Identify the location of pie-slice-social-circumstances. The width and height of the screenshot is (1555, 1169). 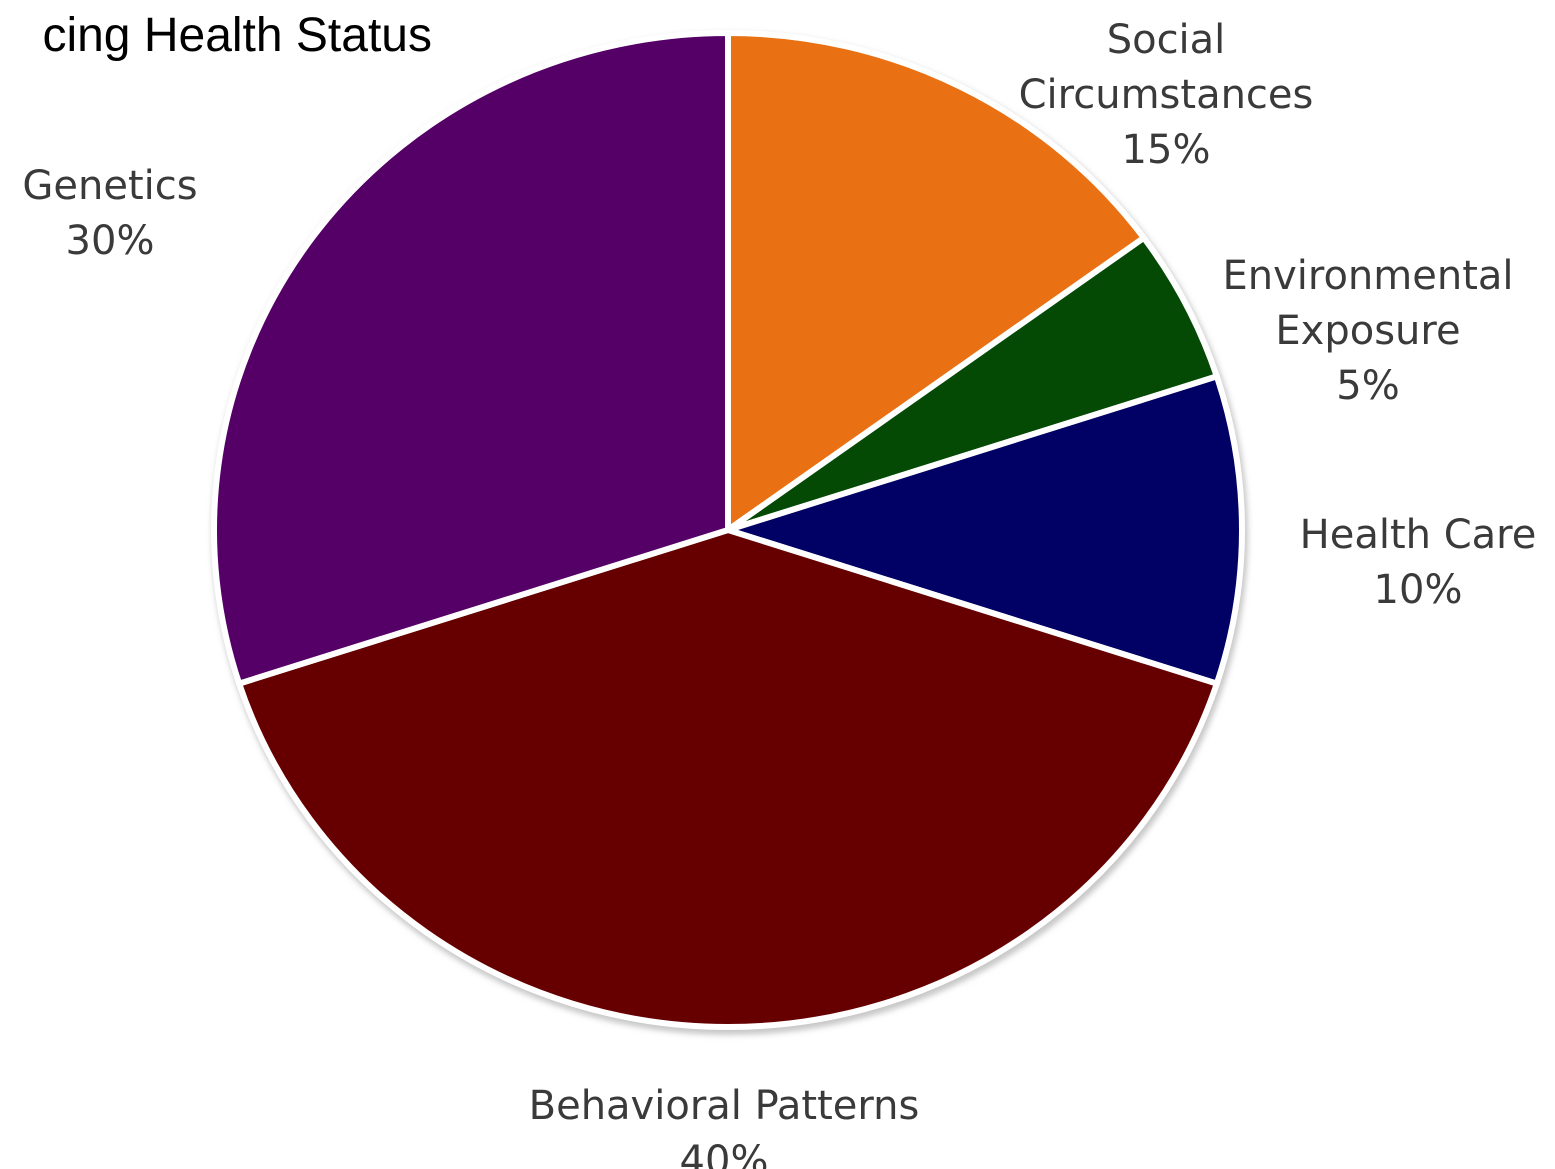
(936, 281).